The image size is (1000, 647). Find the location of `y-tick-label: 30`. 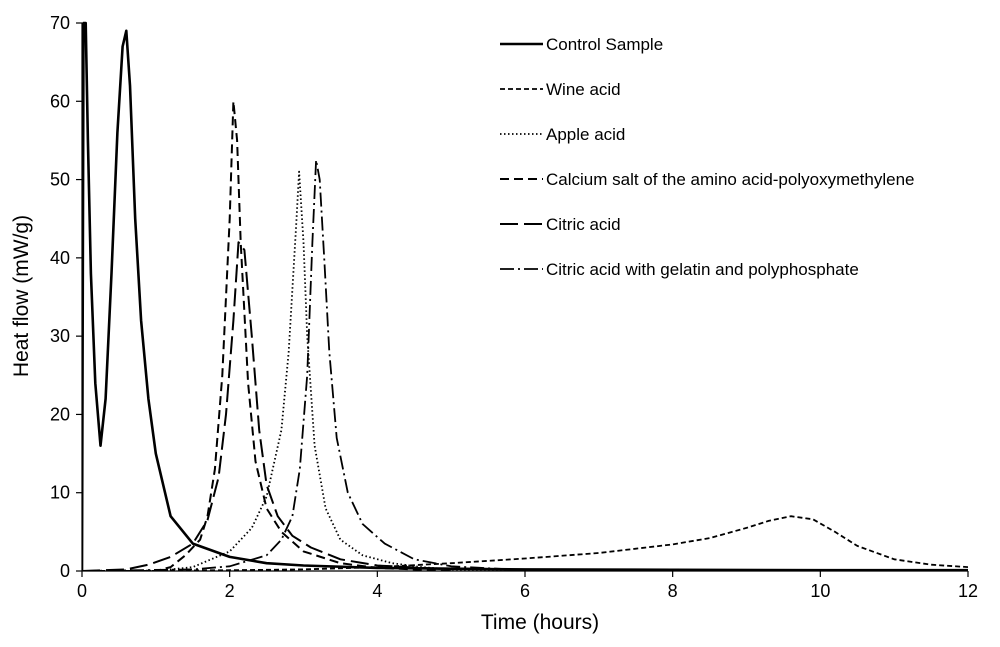

y-tick-label: 30 is located at coordinates (60, 336).